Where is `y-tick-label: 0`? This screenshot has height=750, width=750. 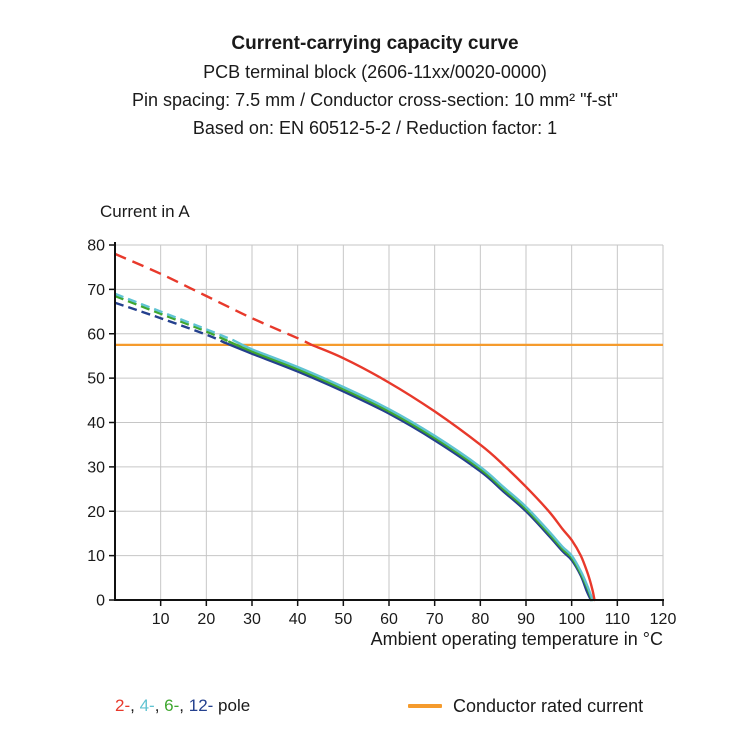
y-tick-label: 0 is located at coordinates (100, 601).